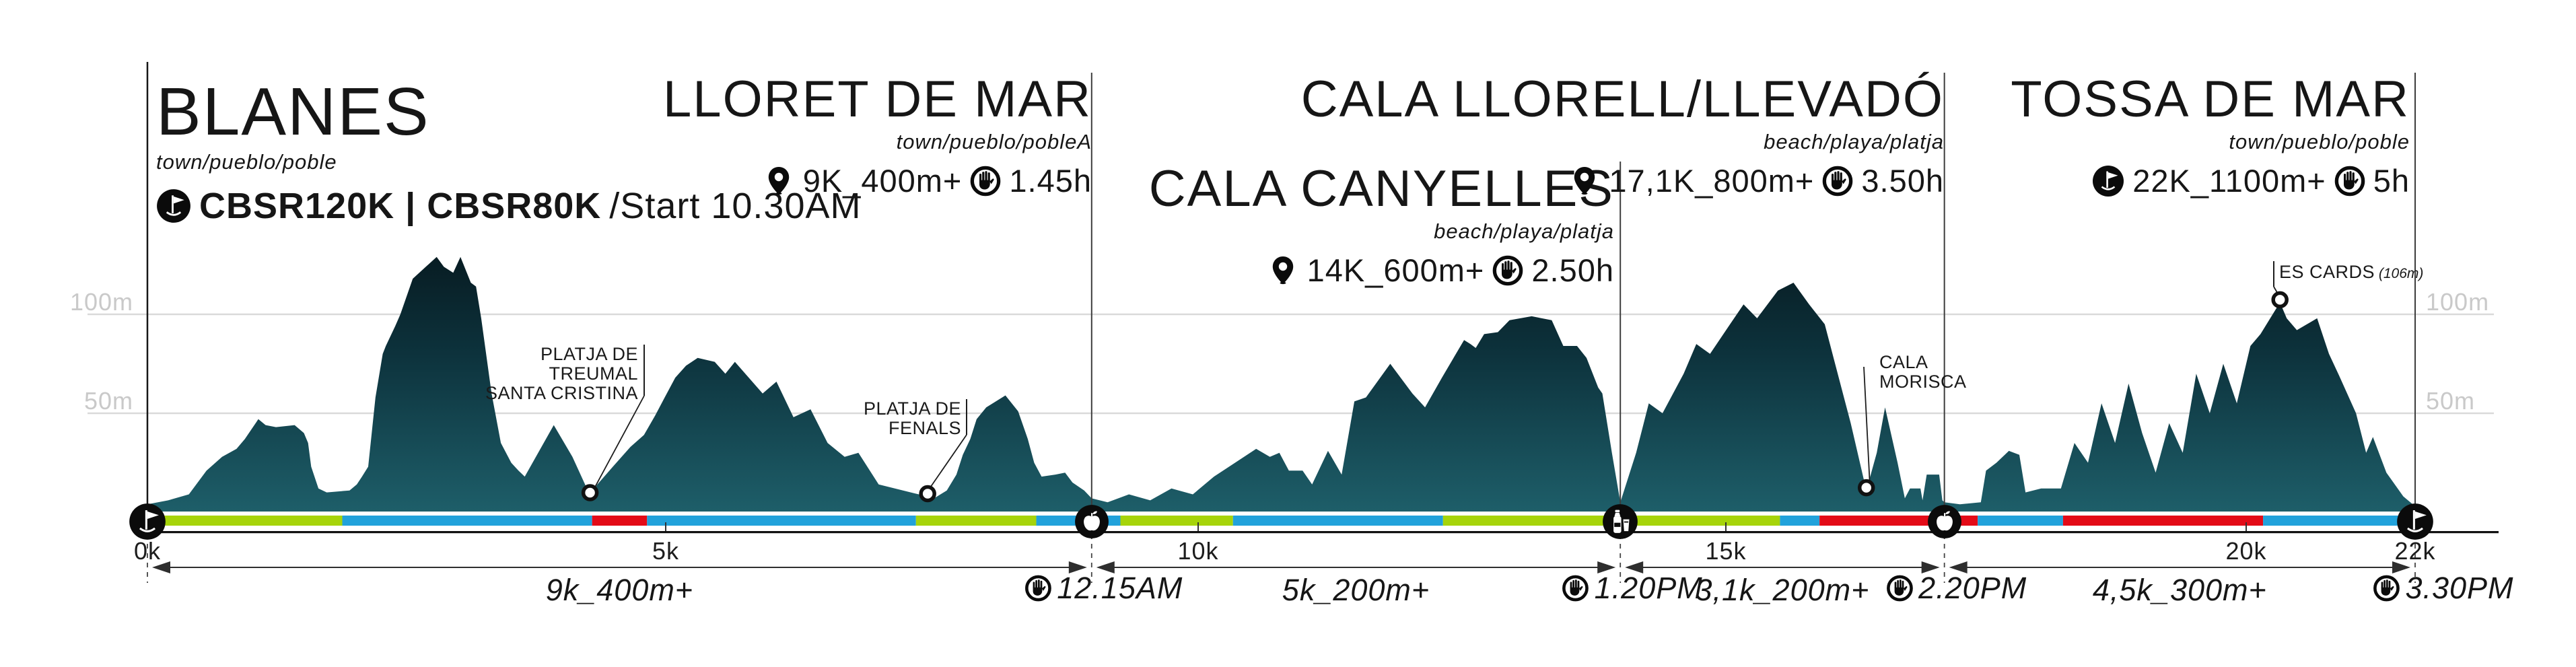  What do you see at coordinates (1198, 551) in the screenshot?
I see `x-tick-10k: 10k` at bounding box center [1198, 551].